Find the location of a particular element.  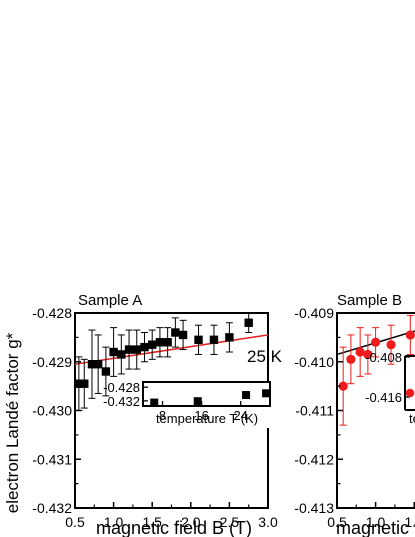

inset-b-background is located at coordinates (410, 383).